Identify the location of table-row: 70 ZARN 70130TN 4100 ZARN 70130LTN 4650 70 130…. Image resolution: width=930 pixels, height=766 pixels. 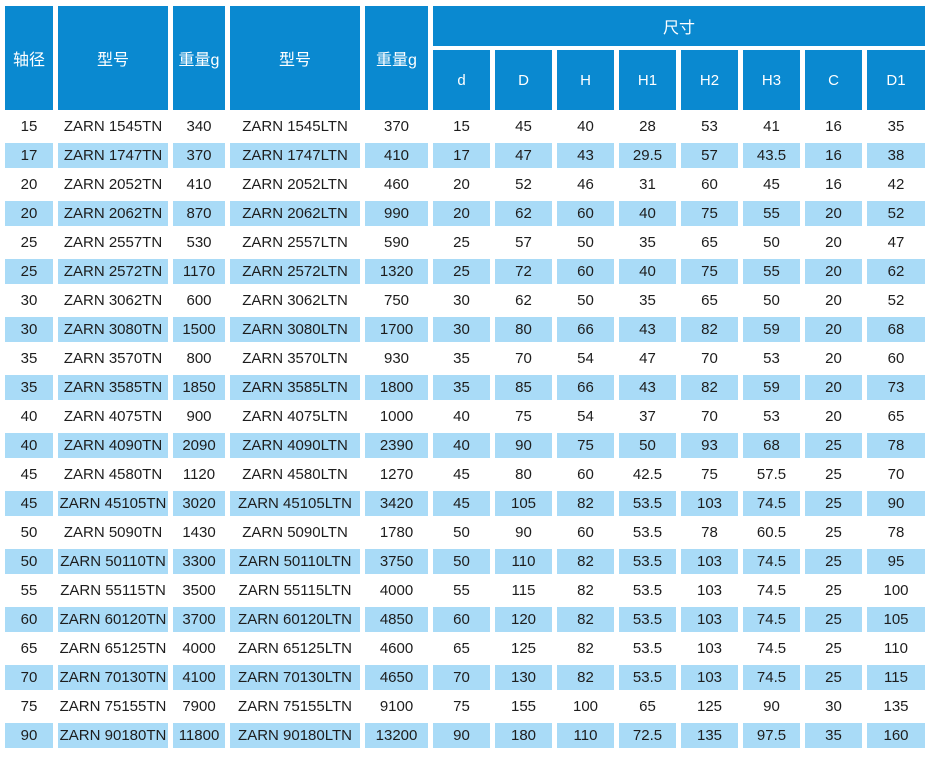
(465, 677).